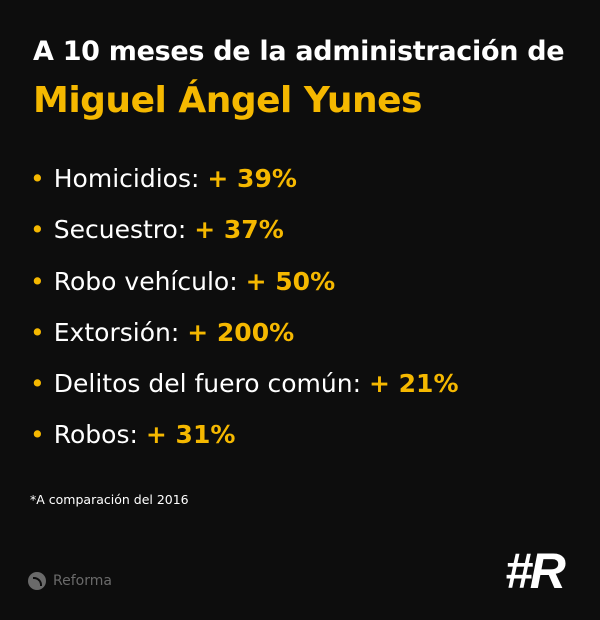  Describe the element at coordinates (227, 100) in the screenshot. I see `headline-name: Miguel Ángel Yunes` at that location.